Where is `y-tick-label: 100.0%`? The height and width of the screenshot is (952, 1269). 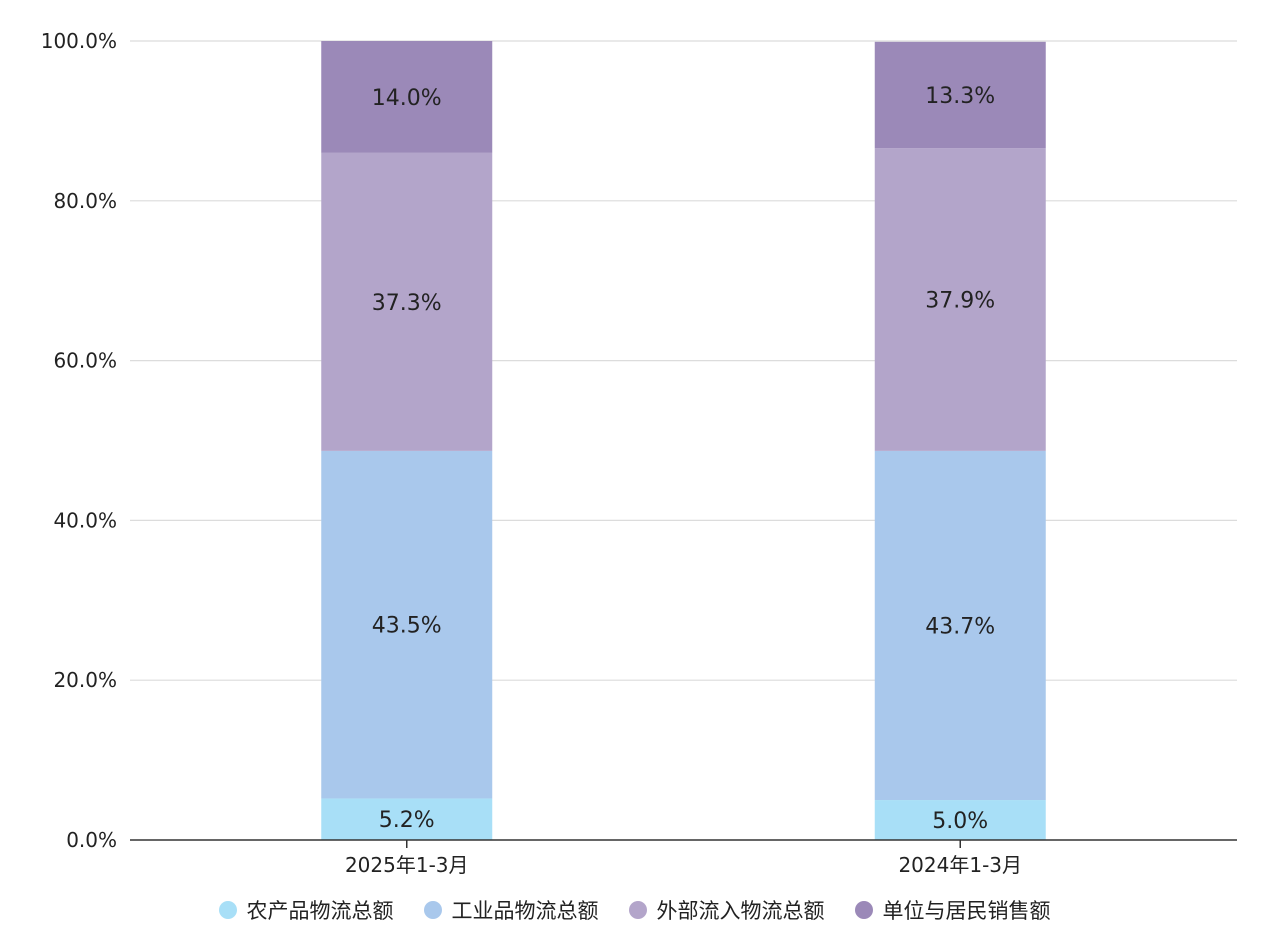 y-tick-label: 100.0% is located at coordinates (79, 41).